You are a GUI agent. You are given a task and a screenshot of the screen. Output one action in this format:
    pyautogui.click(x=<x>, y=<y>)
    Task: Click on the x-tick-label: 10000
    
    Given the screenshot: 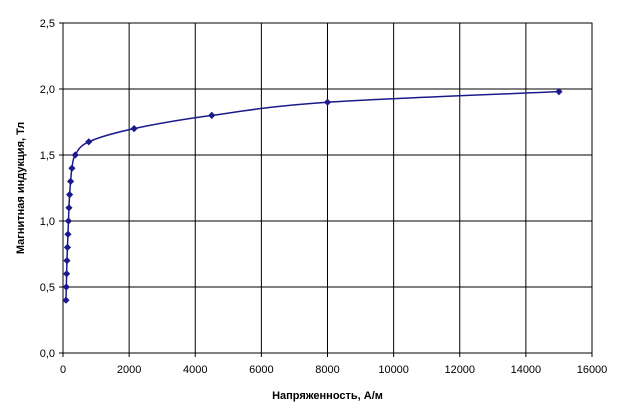 What is the action you would take?
    pyautogui.click(x=393, y=370)
    